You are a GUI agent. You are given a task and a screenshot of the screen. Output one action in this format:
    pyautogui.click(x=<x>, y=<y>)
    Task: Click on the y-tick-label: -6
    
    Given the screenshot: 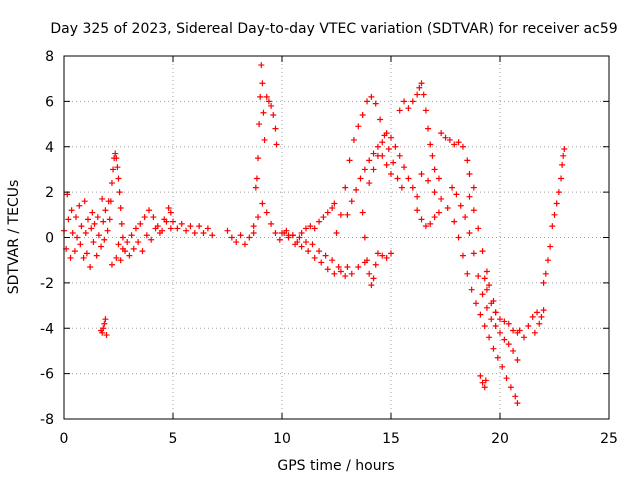 What is the action you would take?
    pyautogui.click(x=47, y=375)
    